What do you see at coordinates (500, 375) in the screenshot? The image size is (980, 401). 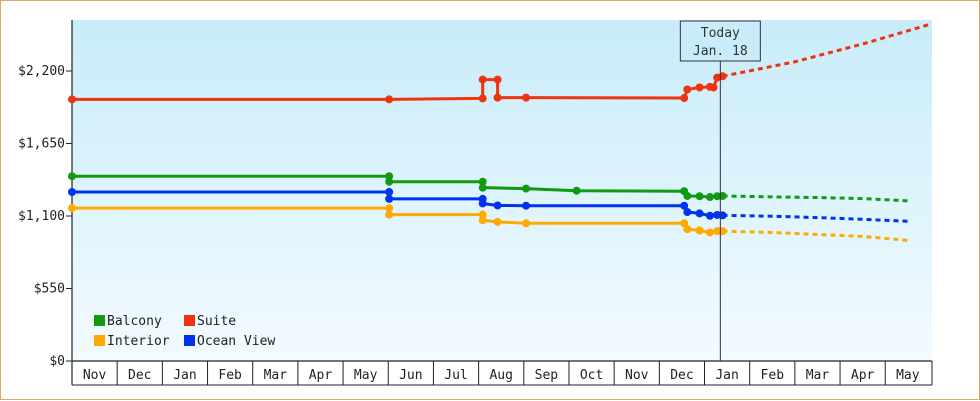 I see `x-tick-label: Aug` at bounding box center [500, 375].